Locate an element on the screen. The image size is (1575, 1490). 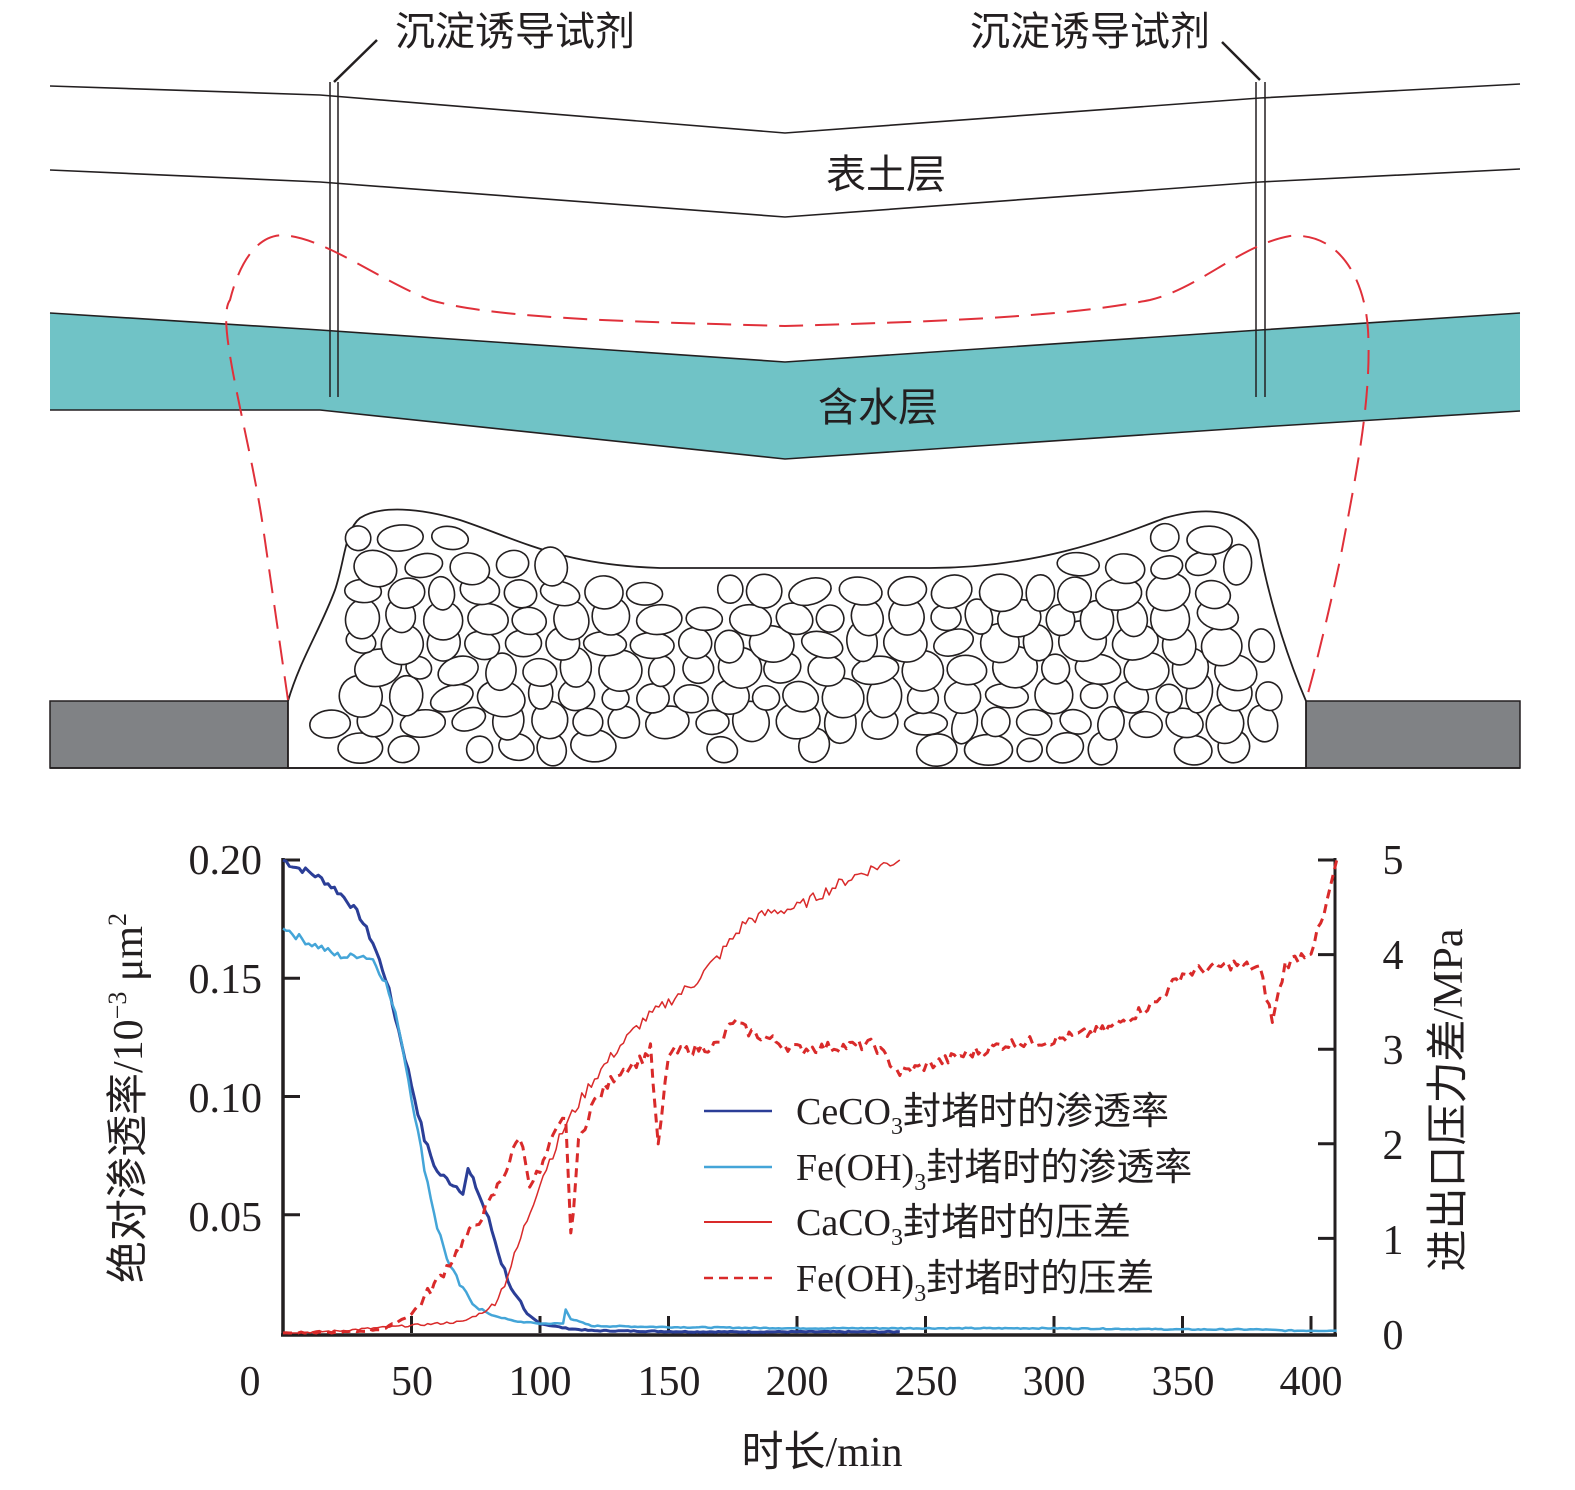
reagent-leader-right is located at coordinates (1241, 61).